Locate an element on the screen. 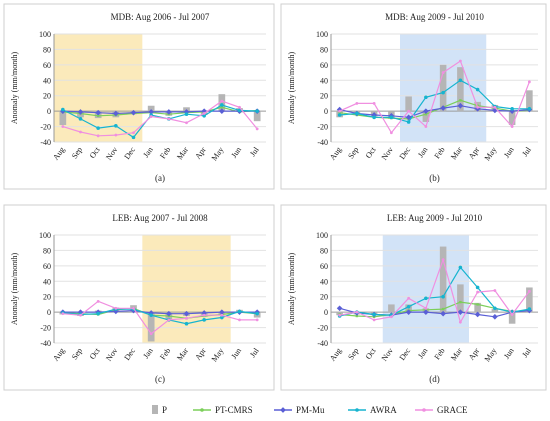  series-line-pm-mu is located at coordinates (160, 312).